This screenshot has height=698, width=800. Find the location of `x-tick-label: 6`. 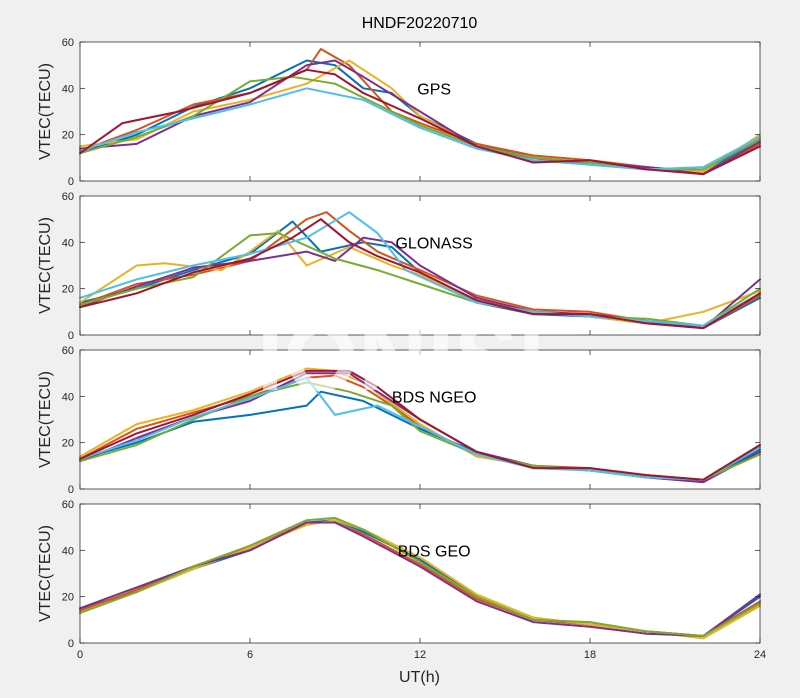

x-tick-label: 6 is located at coordinates (250, 655).